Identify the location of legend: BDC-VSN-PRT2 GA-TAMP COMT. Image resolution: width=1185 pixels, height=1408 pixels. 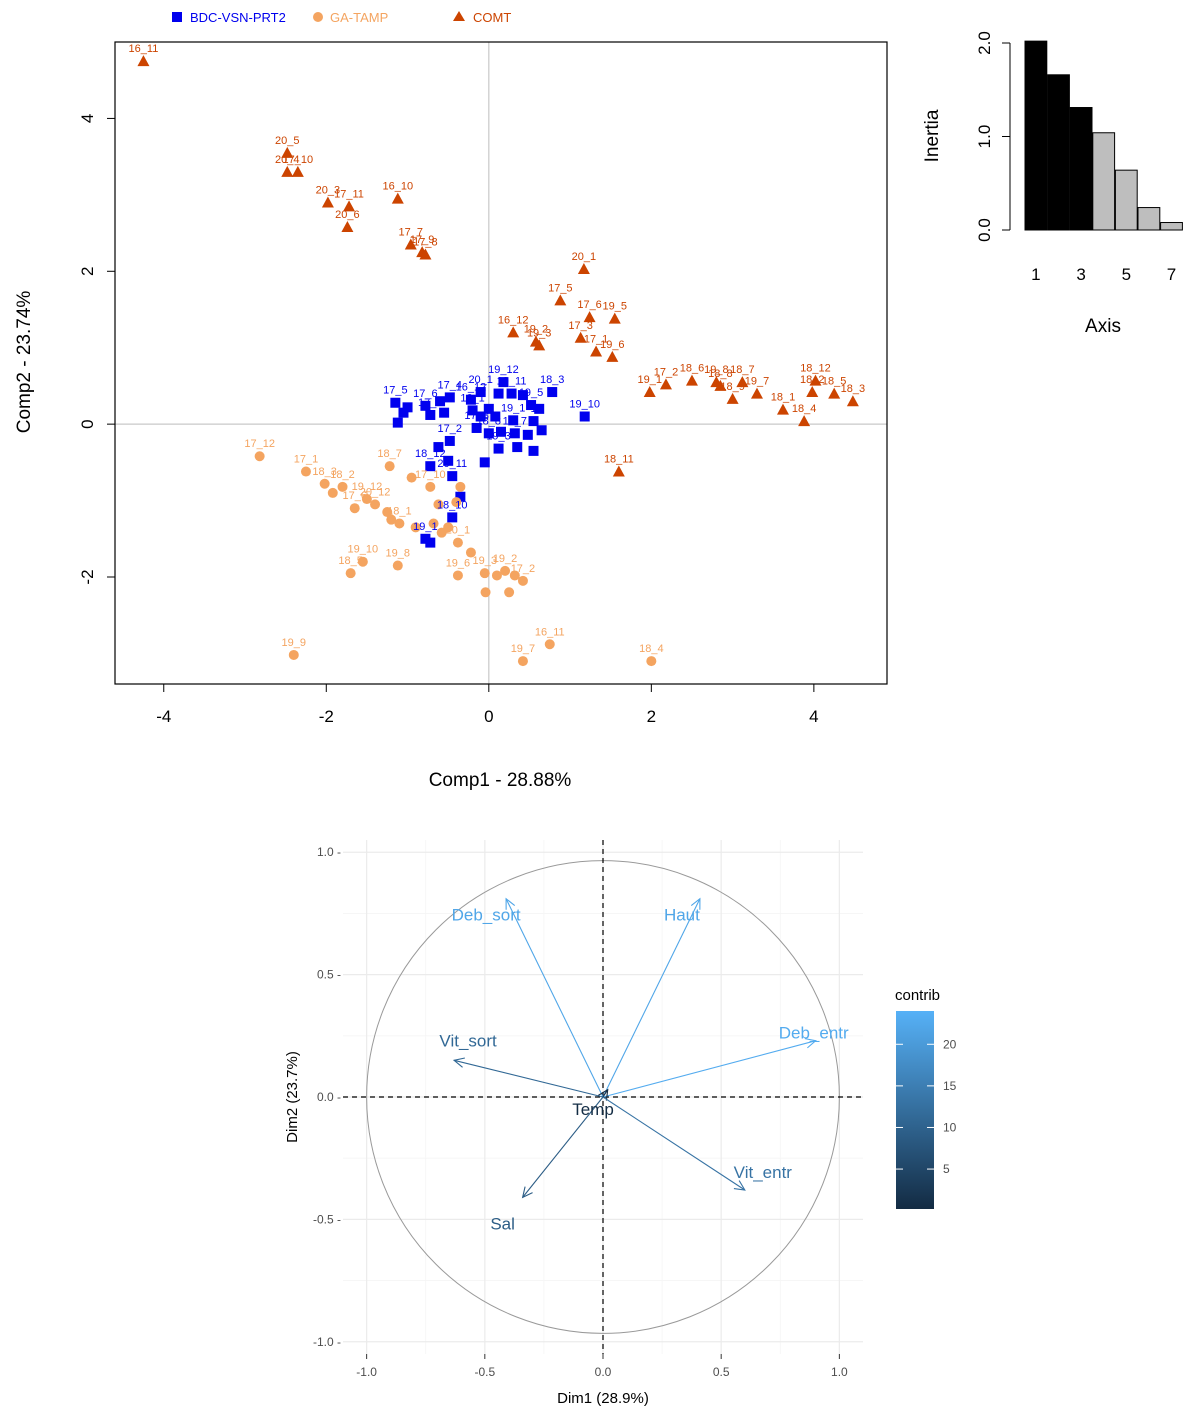
(341, 17).